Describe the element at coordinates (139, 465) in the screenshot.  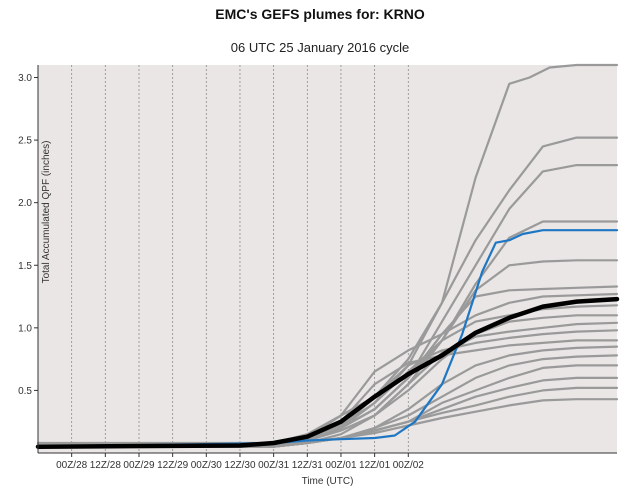
I see `x-tick-label: 00Z/29` at that location.